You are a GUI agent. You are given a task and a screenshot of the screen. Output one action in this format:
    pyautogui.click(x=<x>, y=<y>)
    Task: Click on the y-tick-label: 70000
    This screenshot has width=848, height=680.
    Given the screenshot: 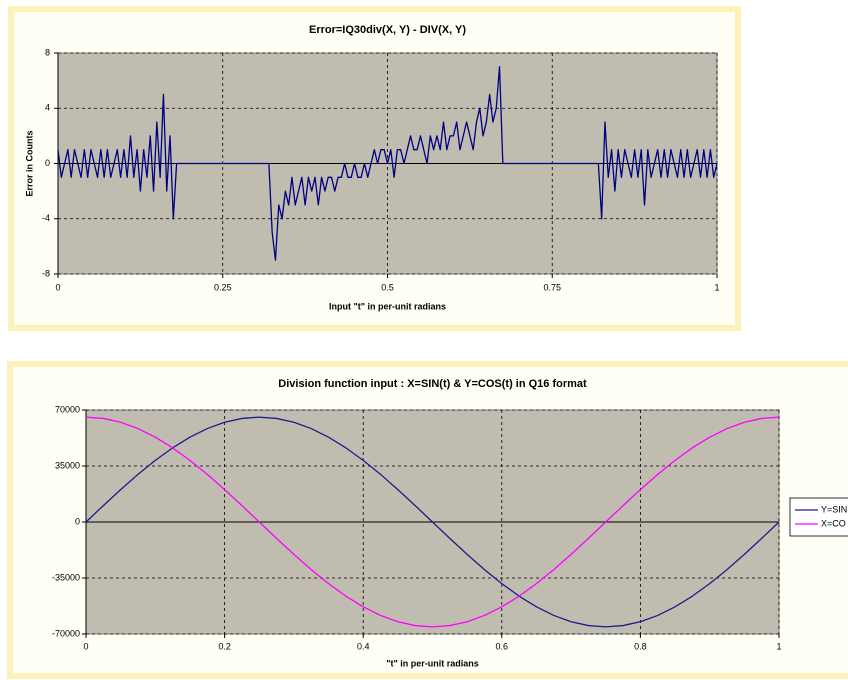 What is the action you would take?
    pyautogui.click(x=67, y=409)
    